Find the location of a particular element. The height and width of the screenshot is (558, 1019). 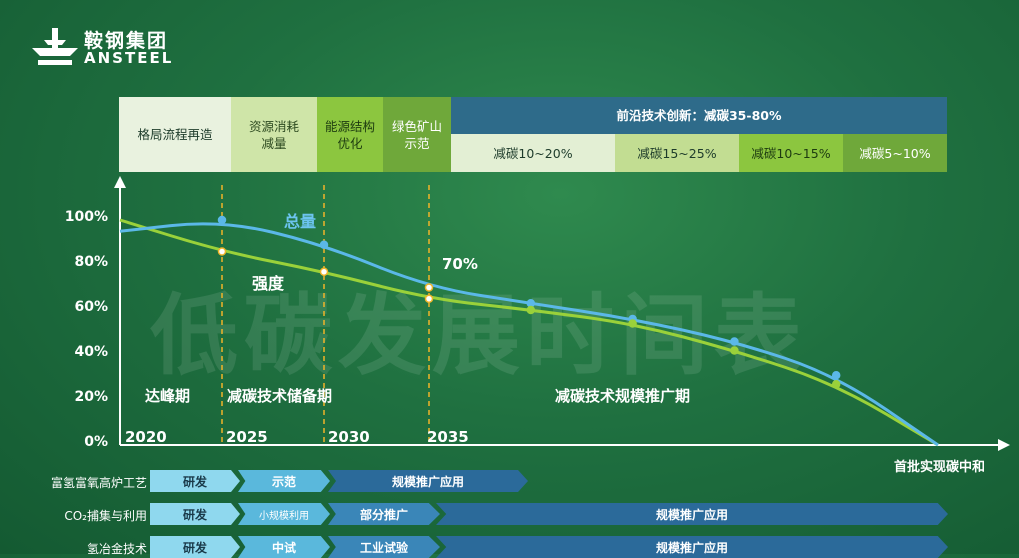

series-label-total: 总量 is located at coordinates (300, 221).